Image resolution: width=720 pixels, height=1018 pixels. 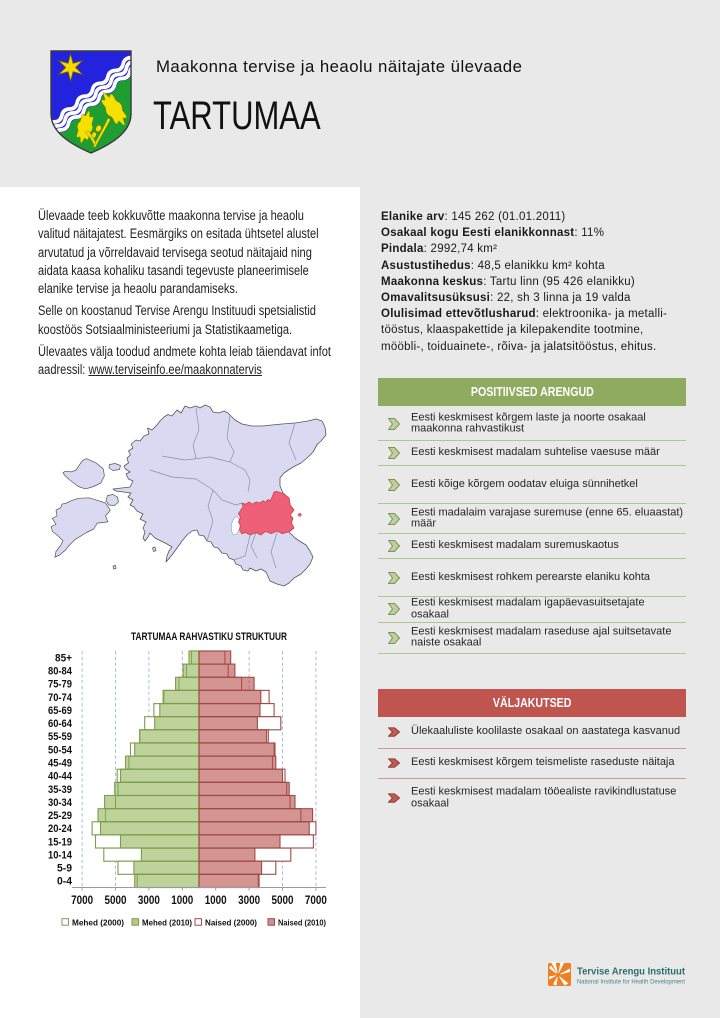 I want to click on svg-text: 60-64, so click(x=60, y=724).